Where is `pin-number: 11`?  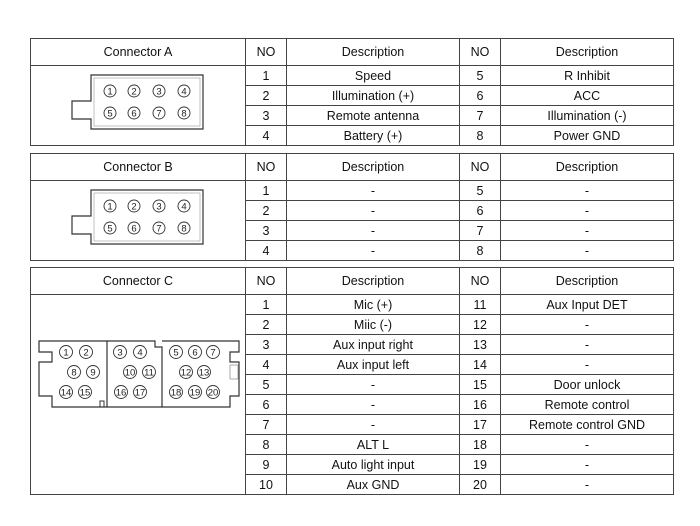 pin-number: 11 is located at coordinates (480, 304).